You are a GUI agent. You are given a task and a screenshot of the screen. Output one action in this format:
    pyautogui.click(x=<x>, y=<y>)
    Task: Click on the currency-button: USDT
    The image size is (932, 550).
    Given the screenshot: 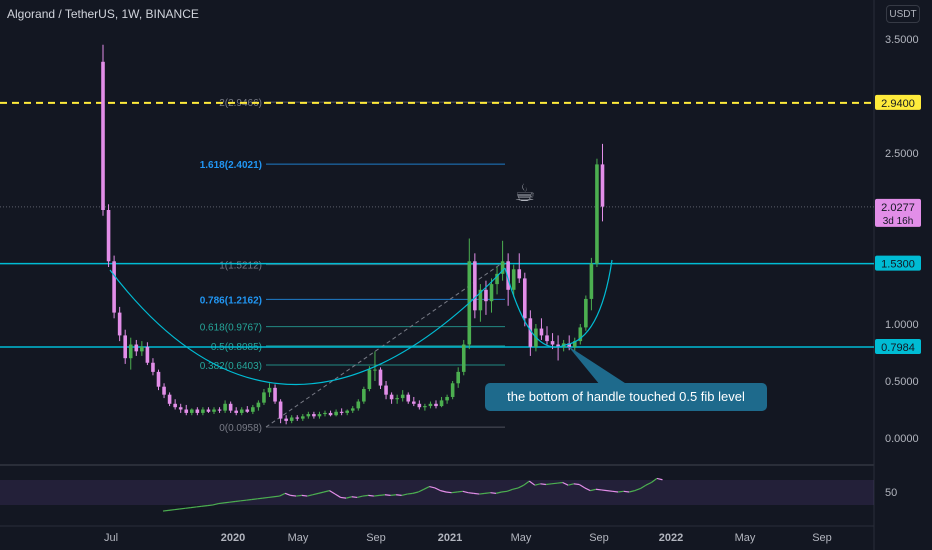 What is the action you would take?
    pyautogui.click(x=903, y=14)
    